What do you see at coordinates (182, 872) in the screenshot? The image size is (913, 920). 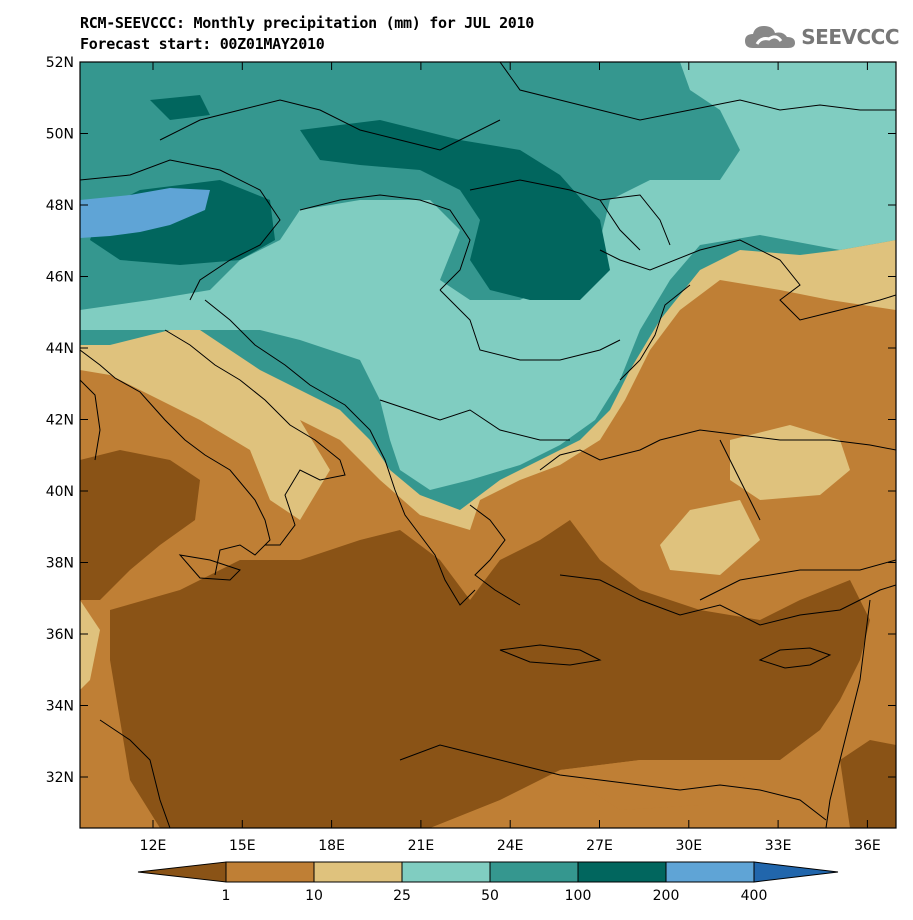 I see `colorbar-under-triangle` at bounding box center [182, 872].